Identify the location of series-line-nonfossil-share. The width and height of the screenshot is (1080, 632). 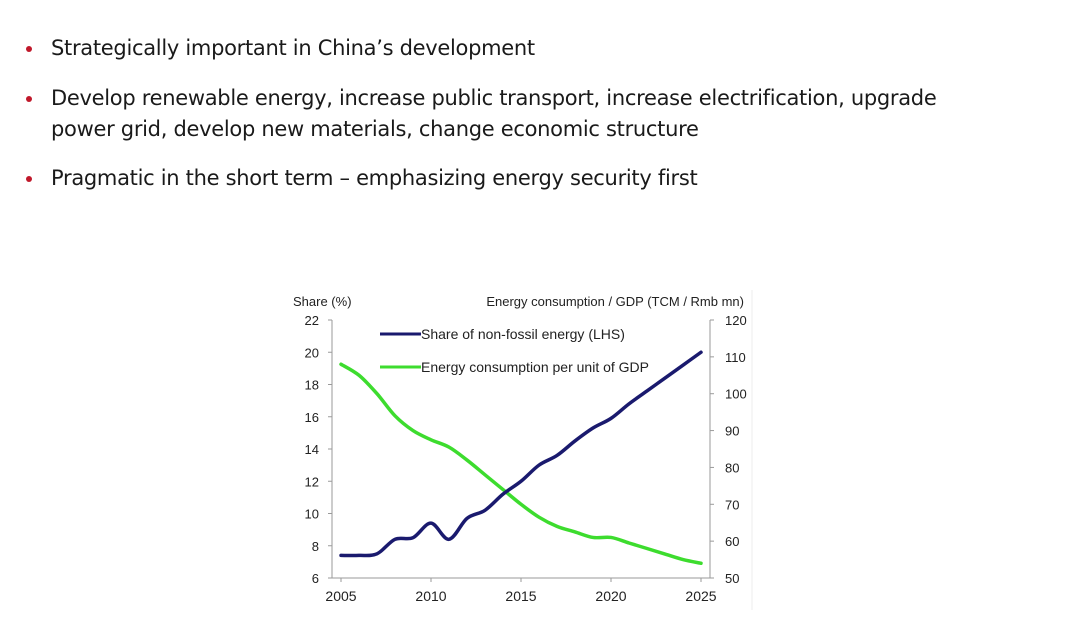
(521, 454).